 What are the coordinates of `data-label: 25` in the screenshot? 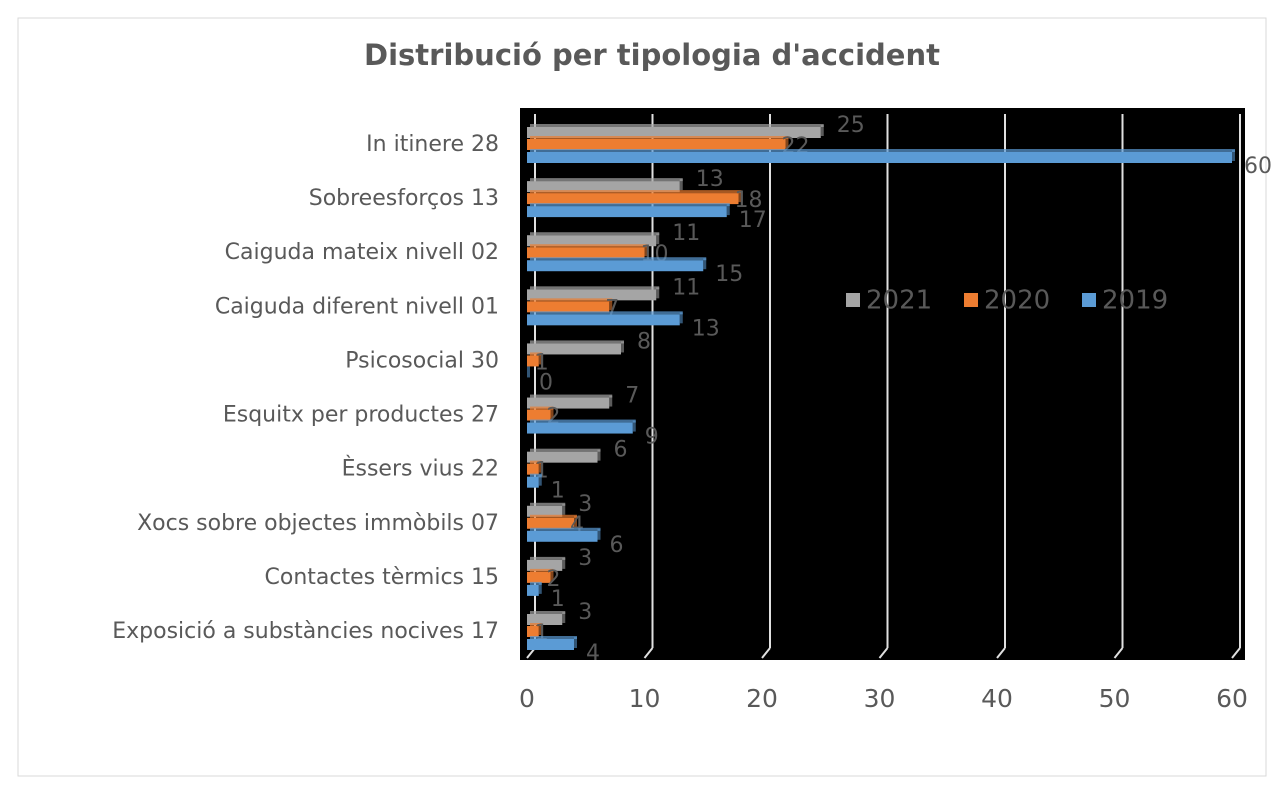 It's located at (851, 125).